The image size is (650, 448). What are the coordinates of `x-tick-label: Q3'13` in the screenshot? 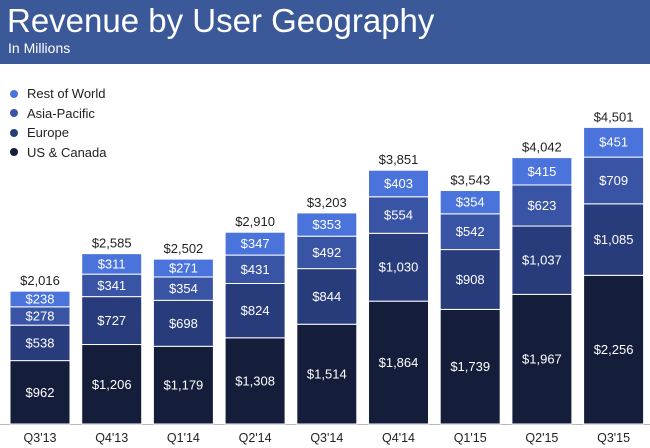 It's located at (40, 438).